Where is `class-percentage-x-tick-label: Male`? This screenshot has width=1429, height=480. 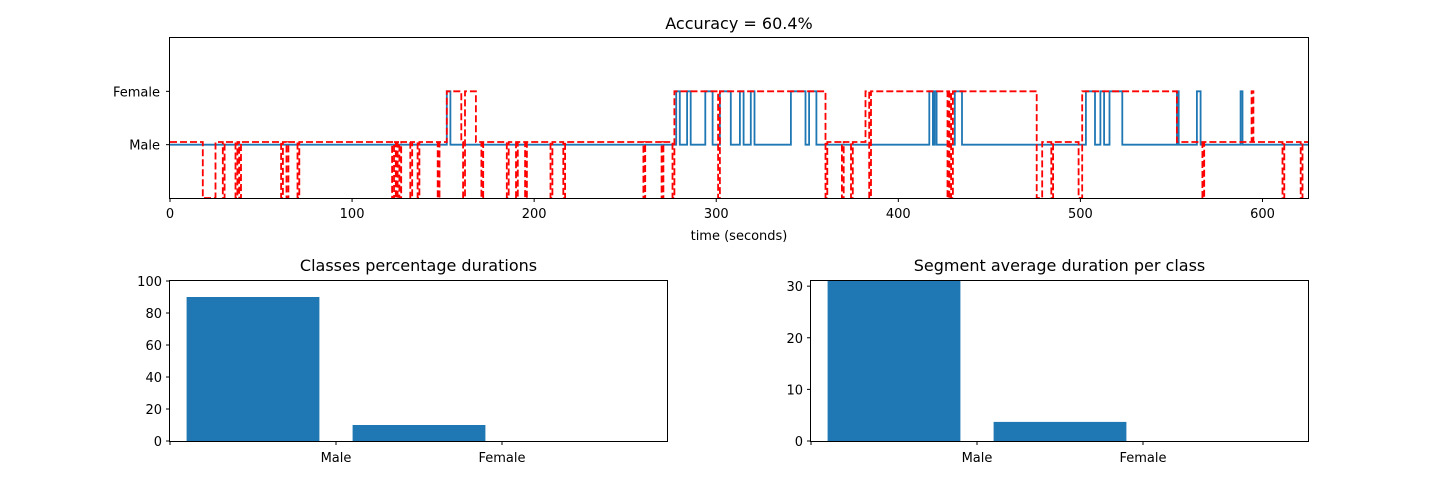 class-percentage-x-tick-label: Male is located at coordinates (336, 458).